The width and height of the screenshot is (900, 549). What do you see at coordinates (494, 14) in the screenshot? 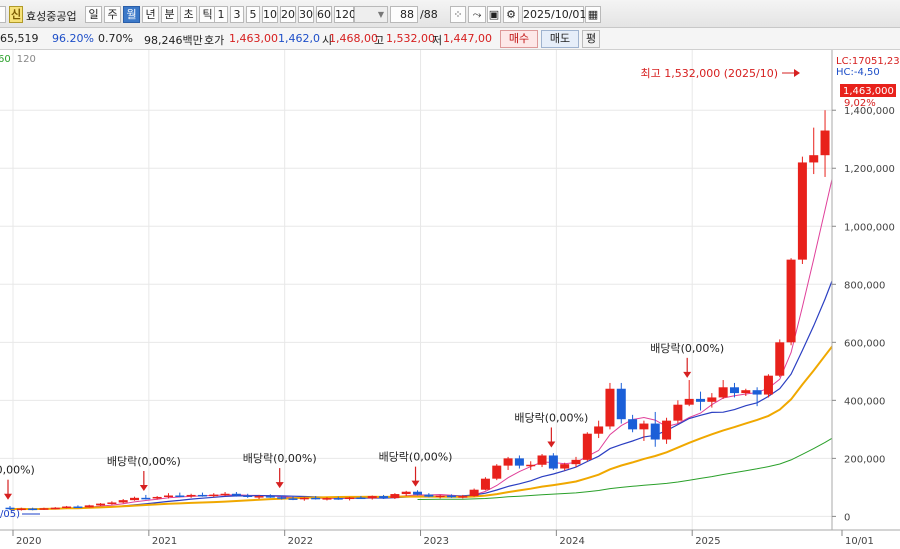
I see `save-icon: ▣` at bounding box center [494, 14].